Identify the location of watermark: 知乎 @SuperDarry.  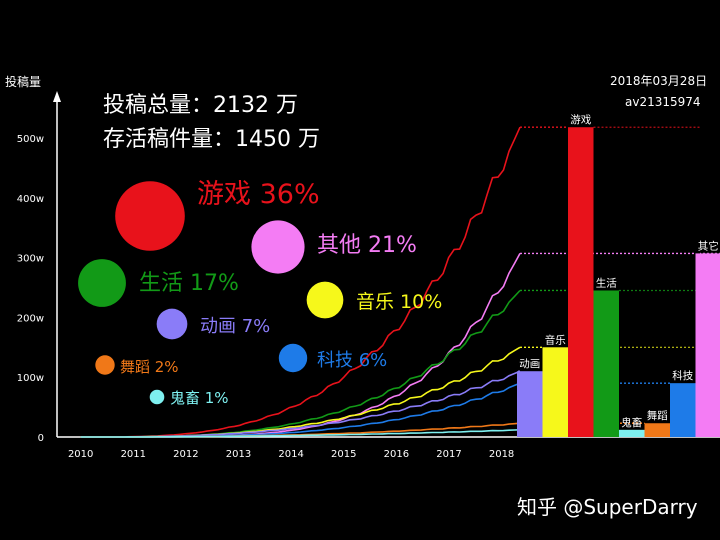
(607, 507).